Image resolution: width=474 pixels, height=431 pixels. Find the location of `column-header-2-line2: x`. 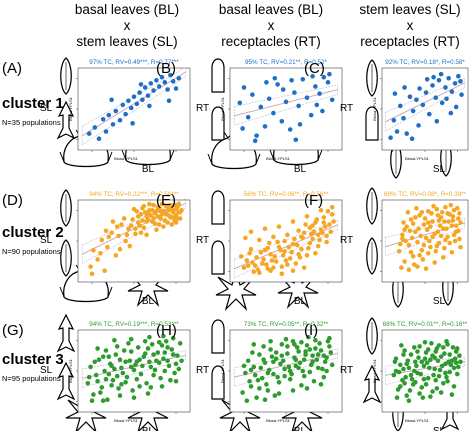

column-header-2-line2: x is located at coordinates (271, 25).